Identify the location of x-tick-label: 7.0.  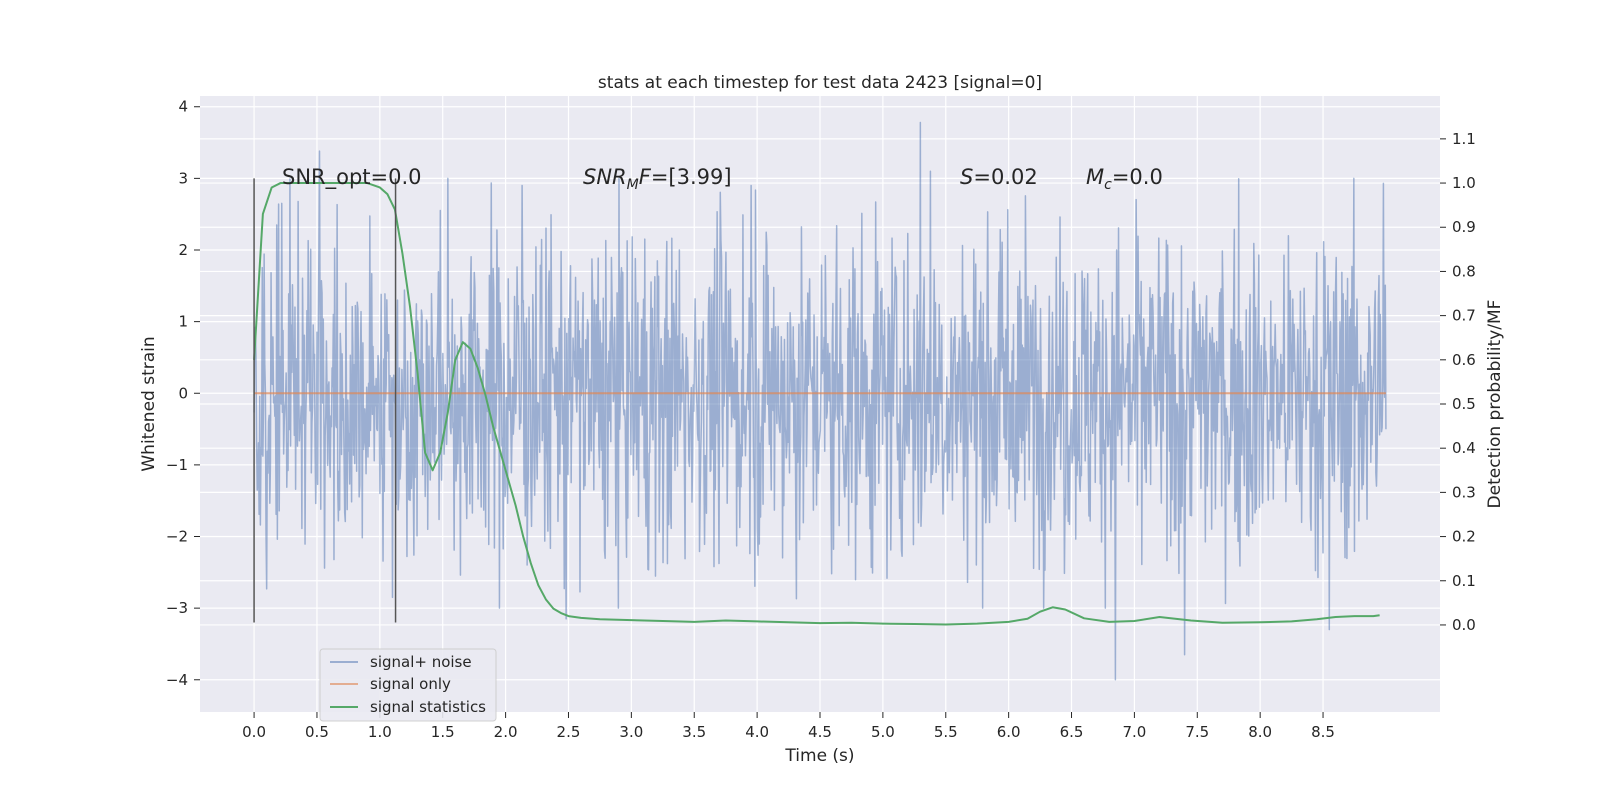
(1134, 732).